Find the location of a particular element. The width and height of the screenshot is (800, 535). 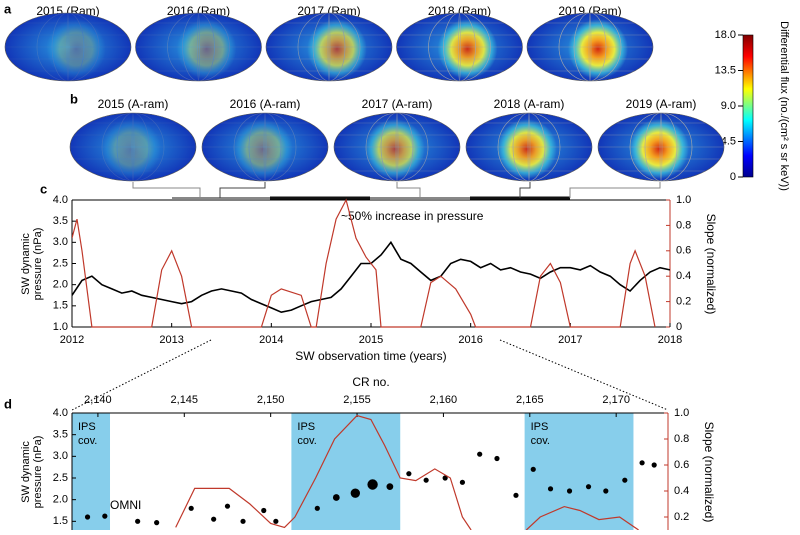

ips-label-text: IPS cov. is located at coordinates (306, 434).